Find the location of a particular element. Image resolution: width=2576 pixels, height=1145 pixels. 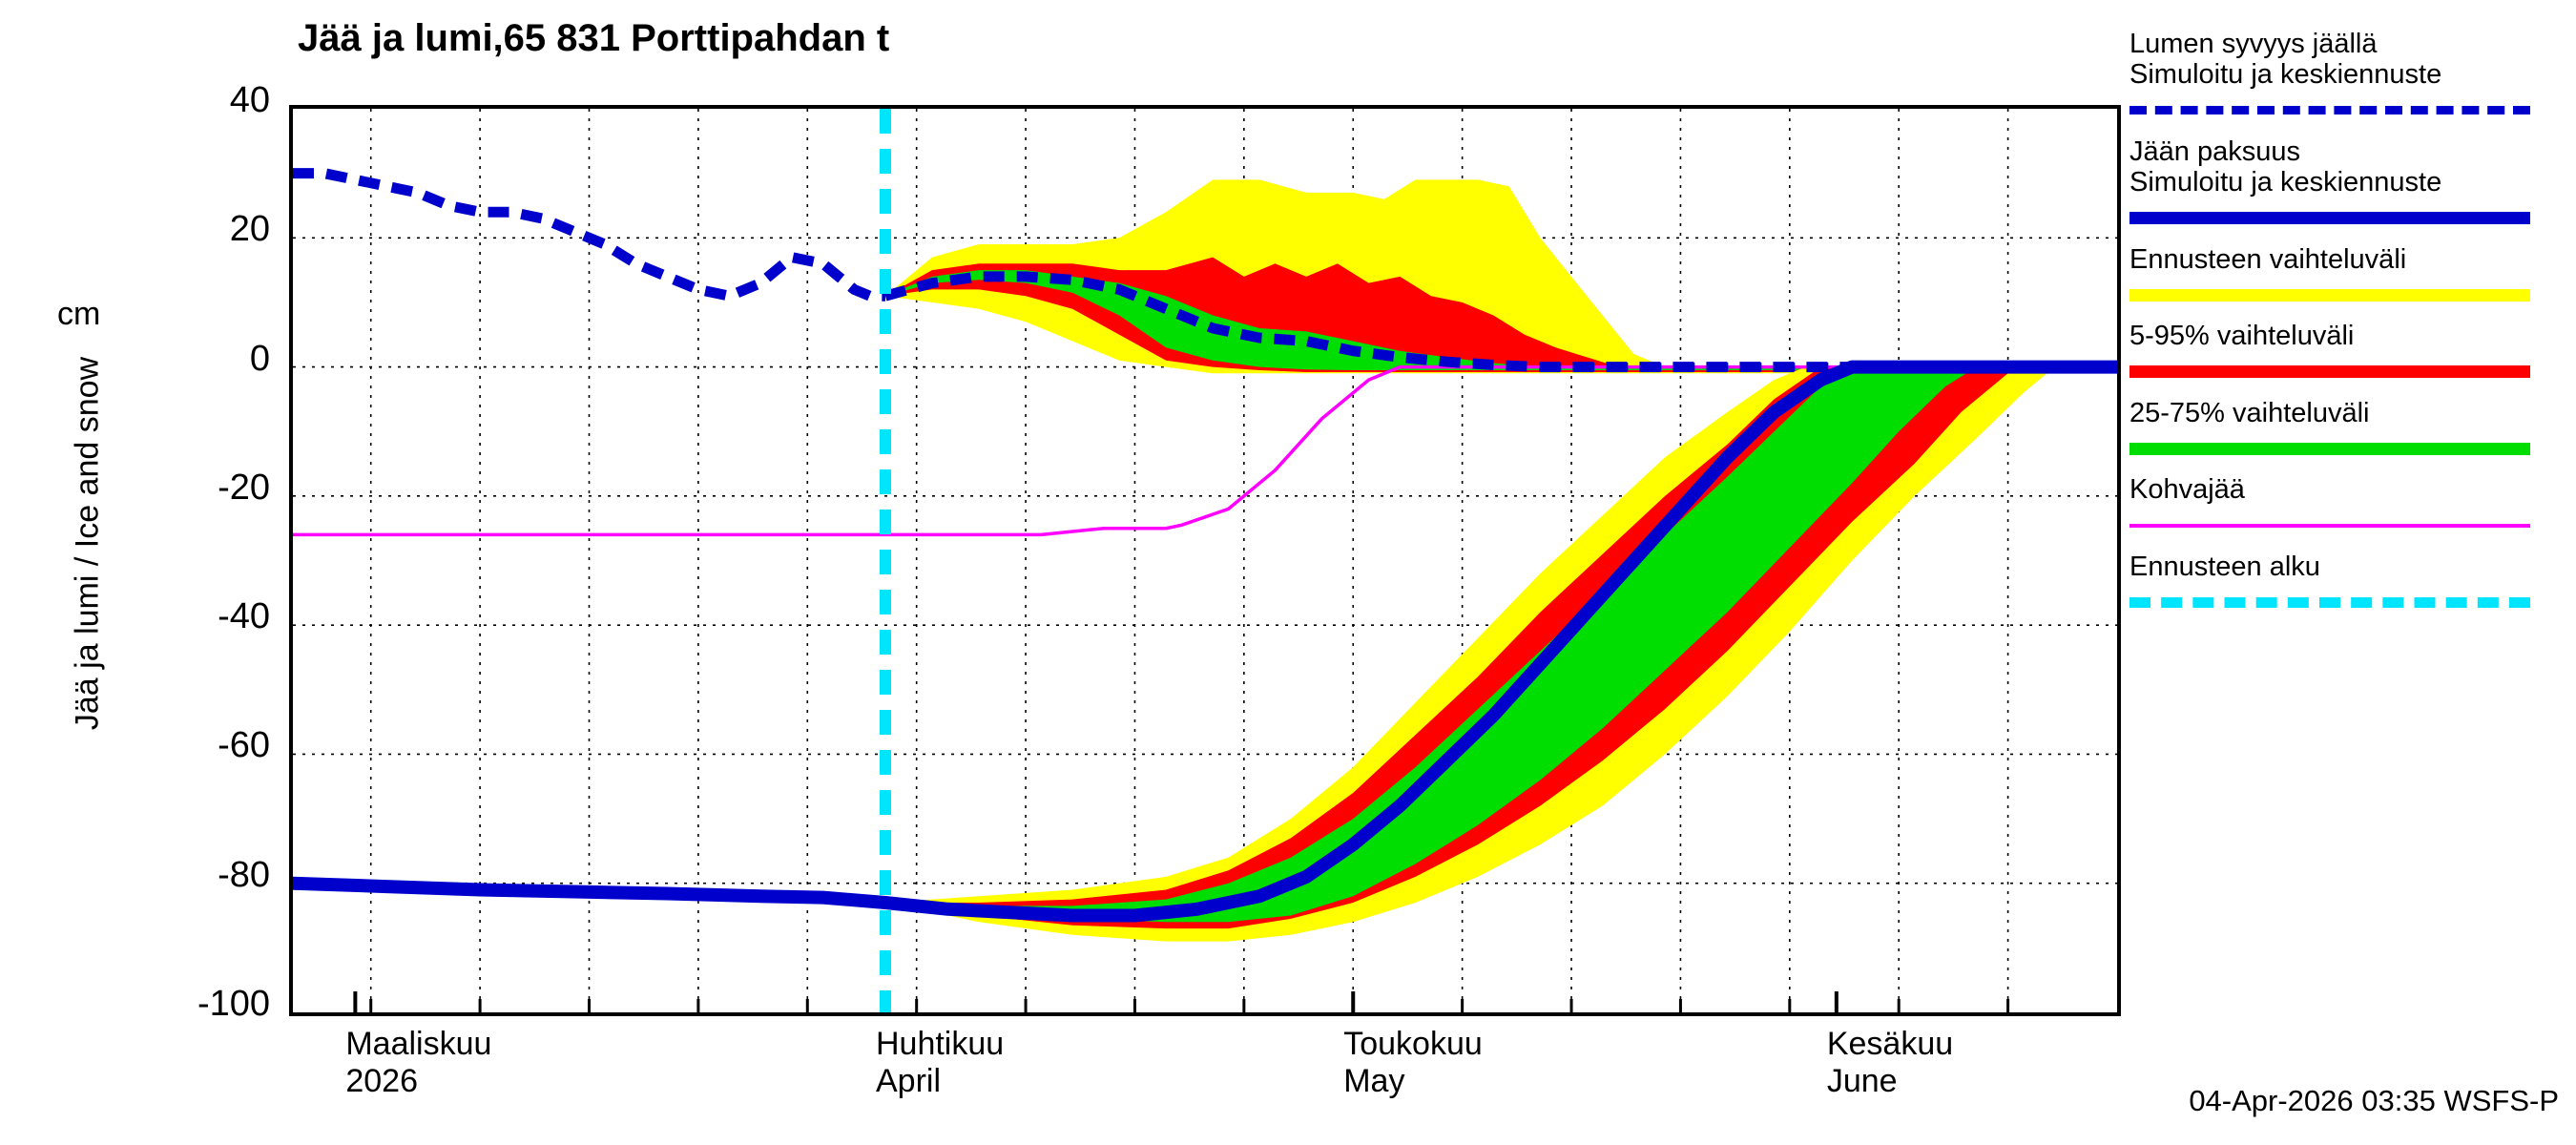

x-tick-label: Huhtikuu April is located at coordinates (940, 1062).